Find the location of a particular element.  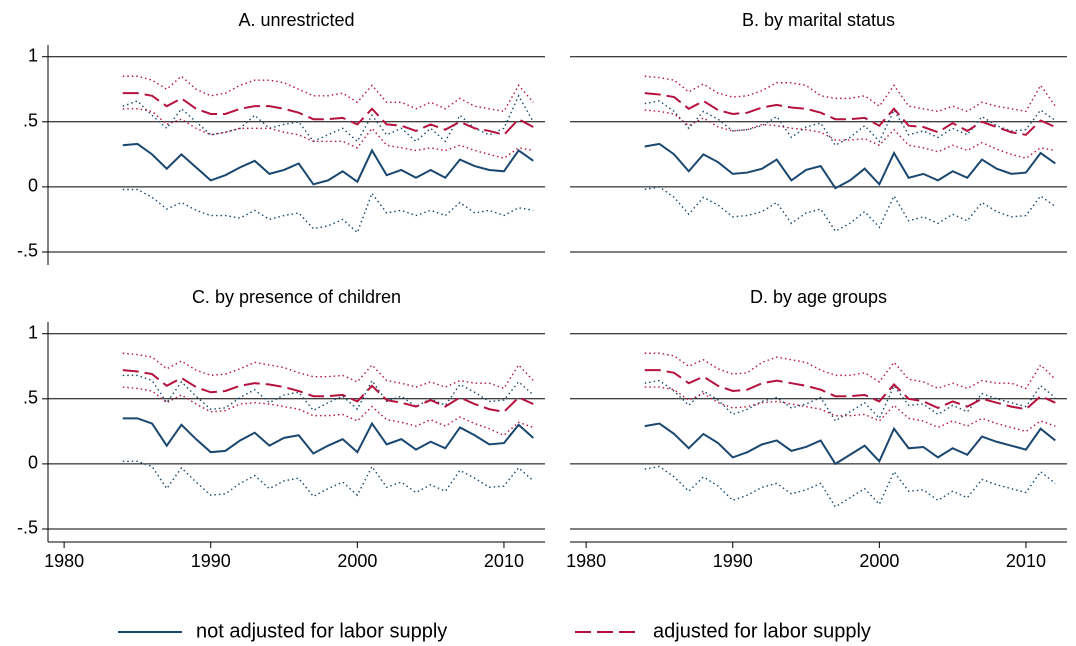

panel-title: C. by presence of children is located at coordinates (296, 297).